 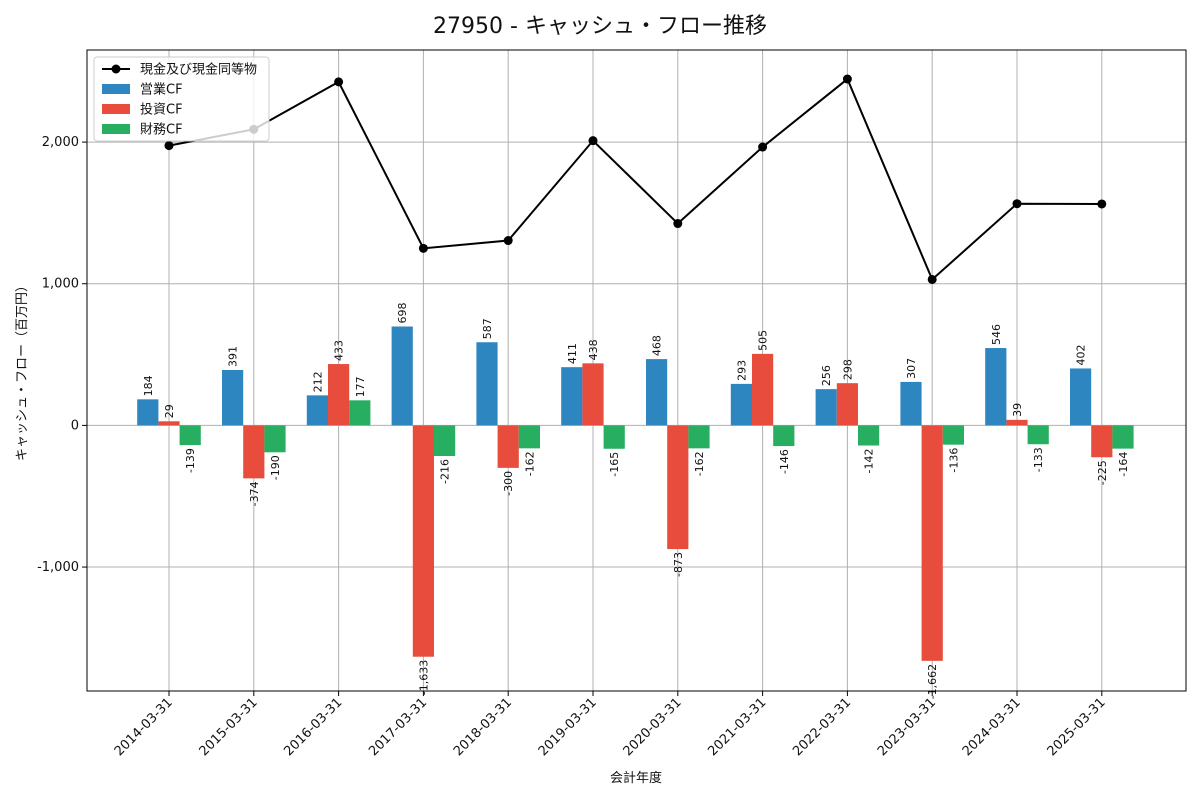 What do you see at coordinates (60, 142) in the screenshot?
I see `y-tick-label: 2,000` at bounding box center [60, 142].